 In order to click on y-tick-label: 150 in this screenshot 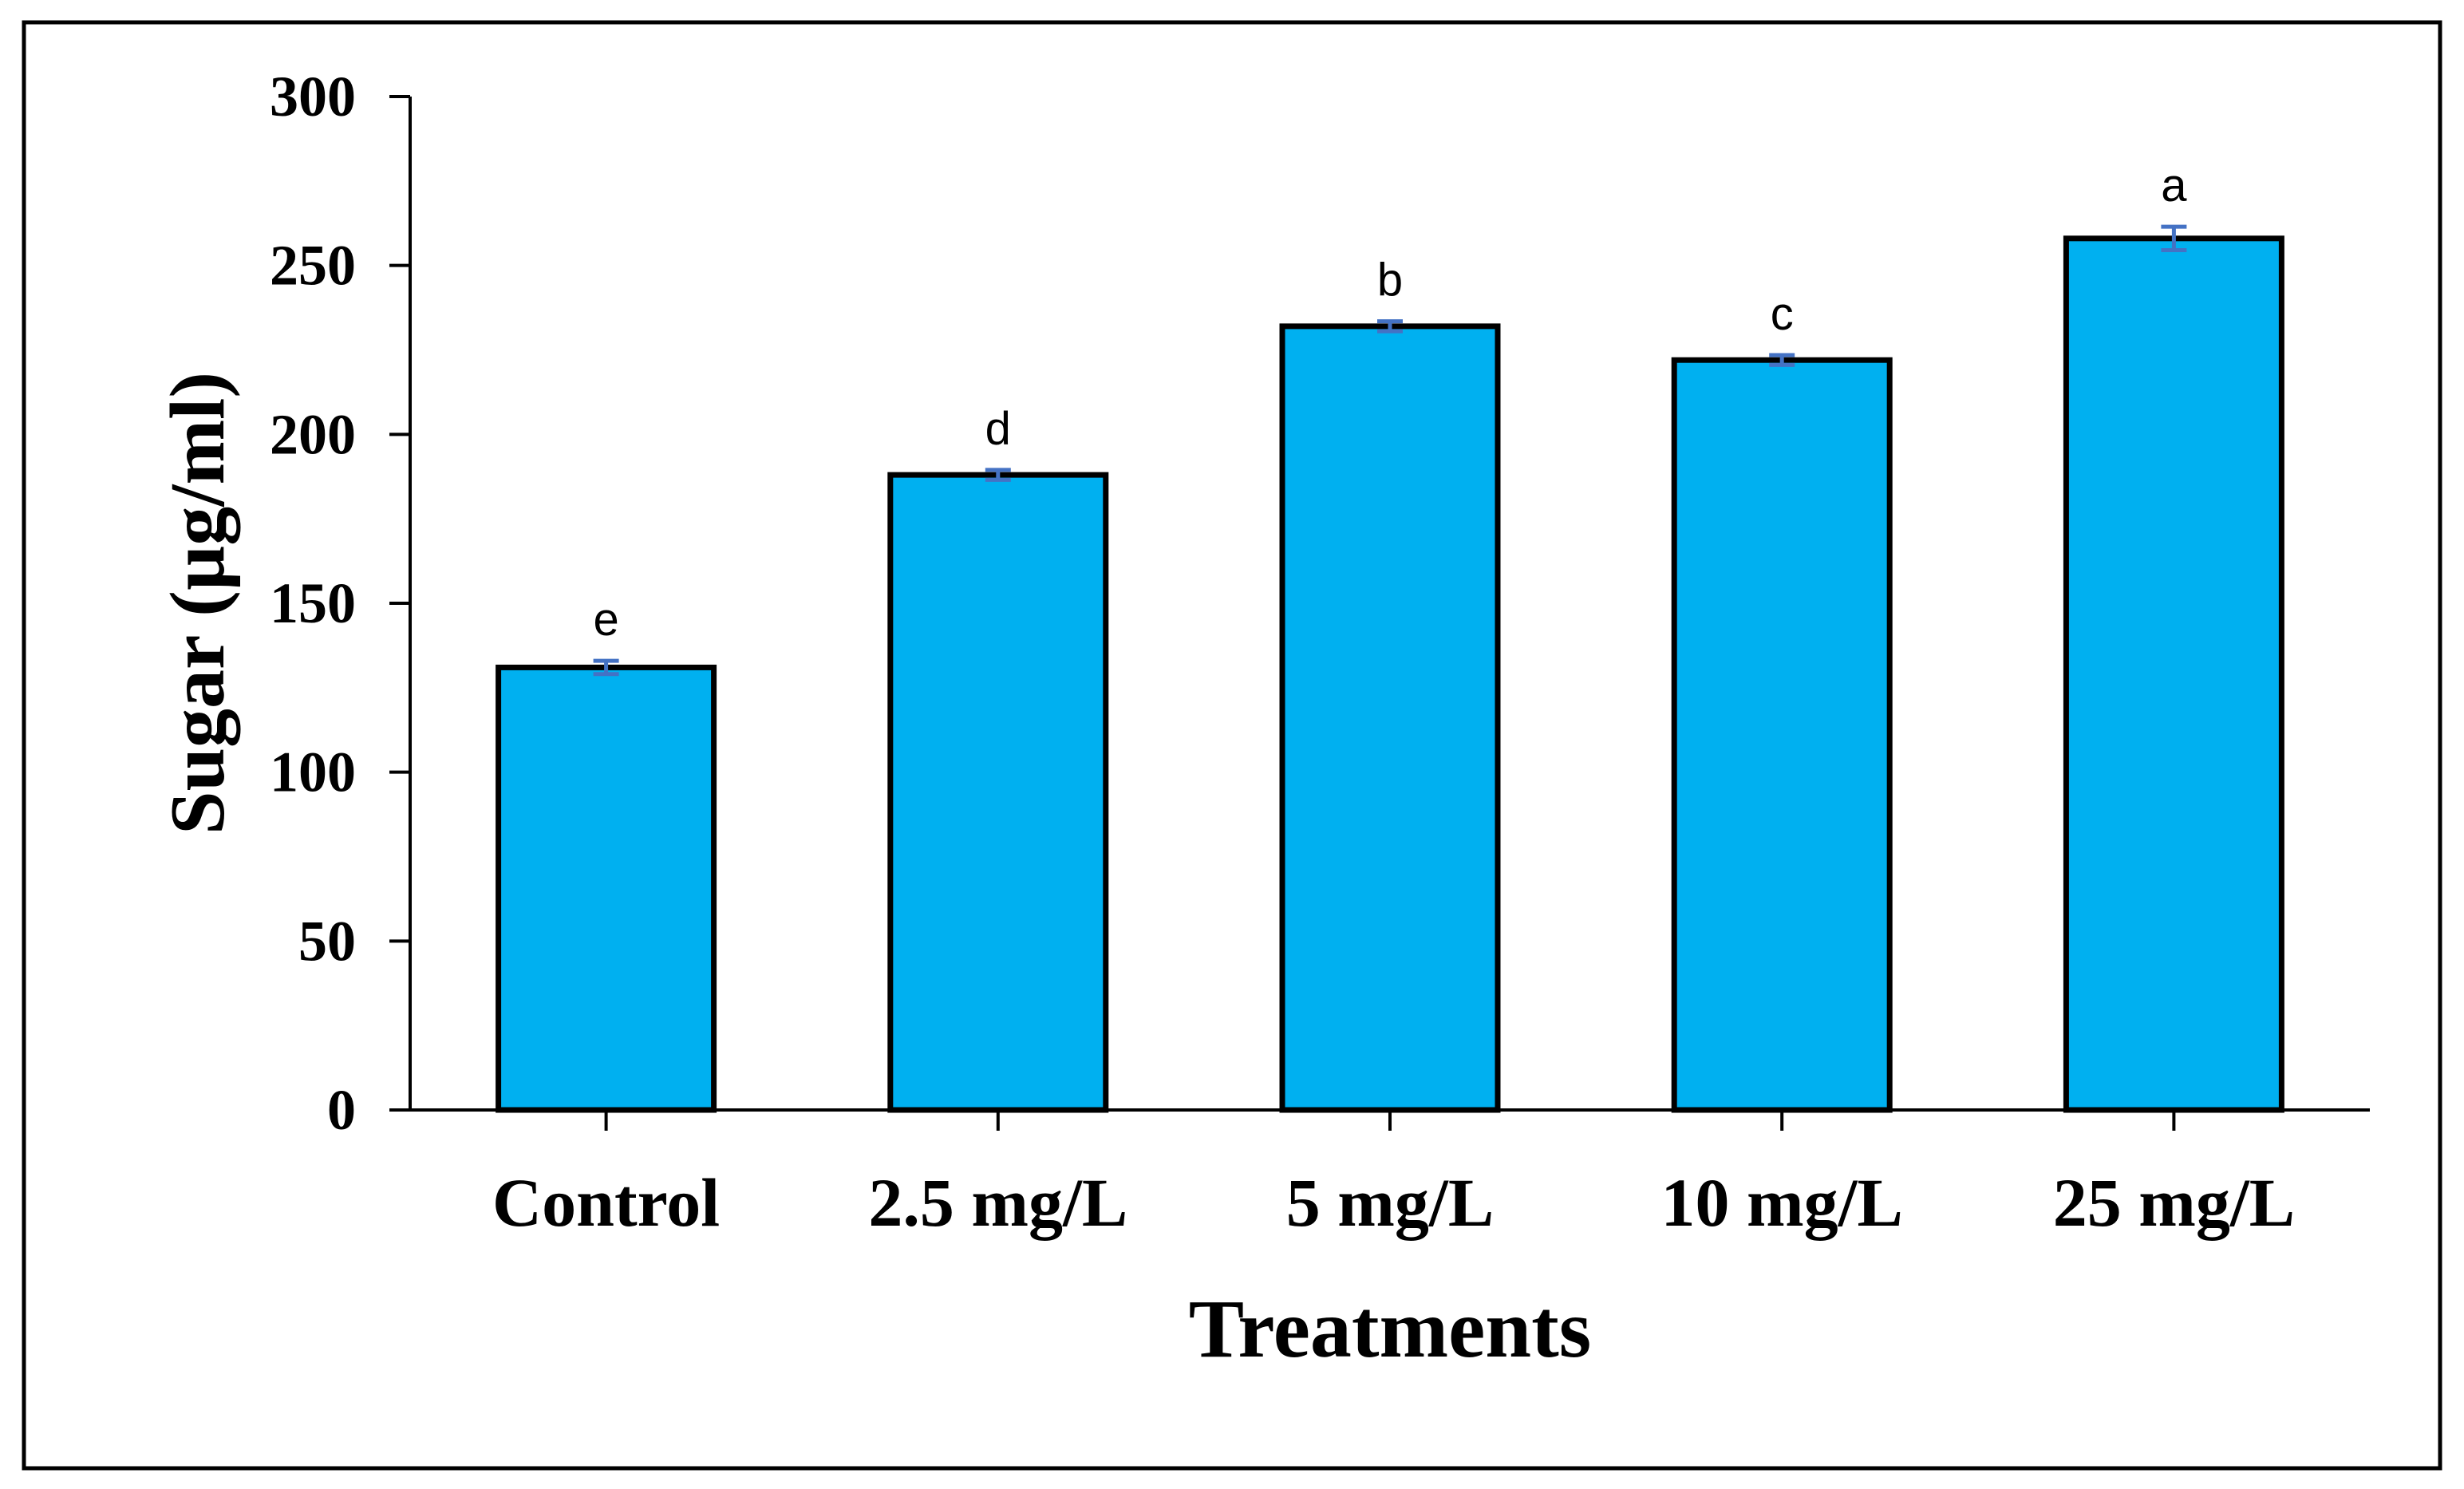, I will do `click(313, 603)`.